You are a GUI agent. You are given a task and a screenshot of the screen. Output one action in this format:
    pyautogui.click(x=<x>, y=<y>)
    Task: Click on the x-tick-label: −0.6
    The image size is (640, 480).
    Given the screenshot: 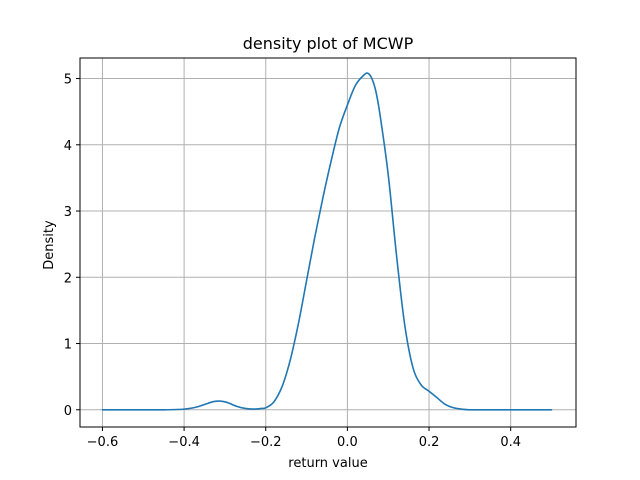 What is the action you would take?
    pyautogui.click(x=103, y=442)
    